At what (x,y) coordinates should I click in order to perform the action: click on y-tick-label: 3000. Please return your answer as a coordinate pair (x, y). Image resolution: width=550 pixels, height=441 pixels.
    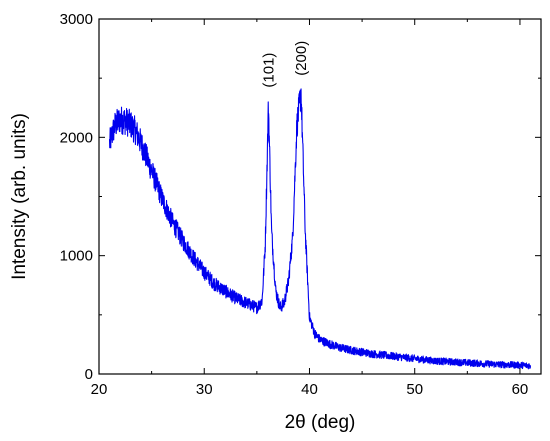
    Looking at the image, I should click on (76, 19).